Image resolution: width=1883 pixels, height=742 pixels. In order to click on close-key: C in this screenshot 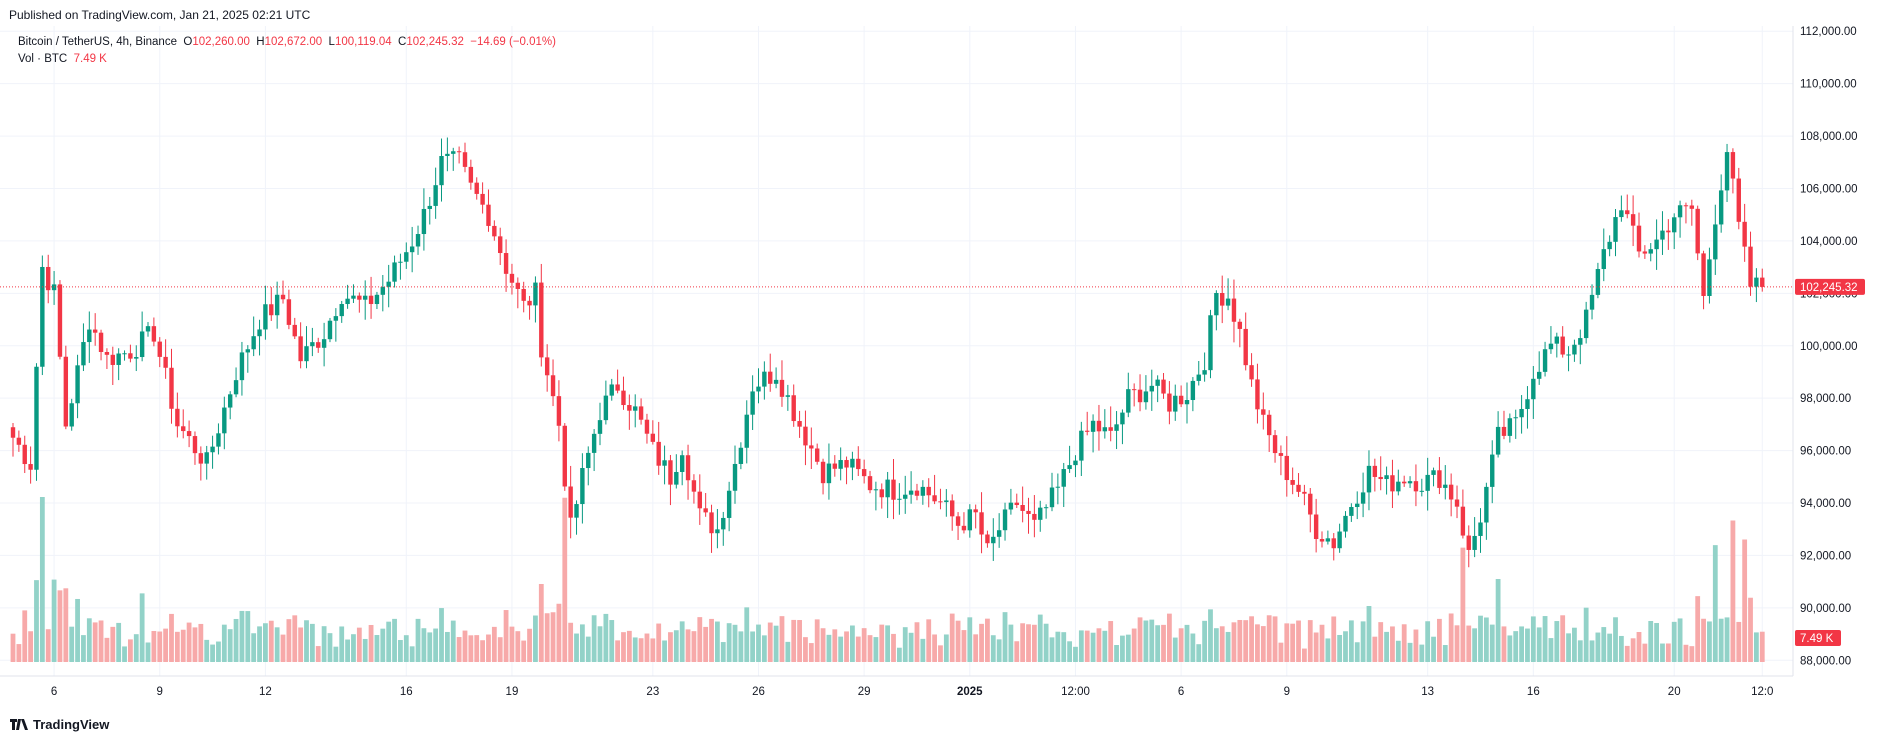, I will do `click(402, 42)`.